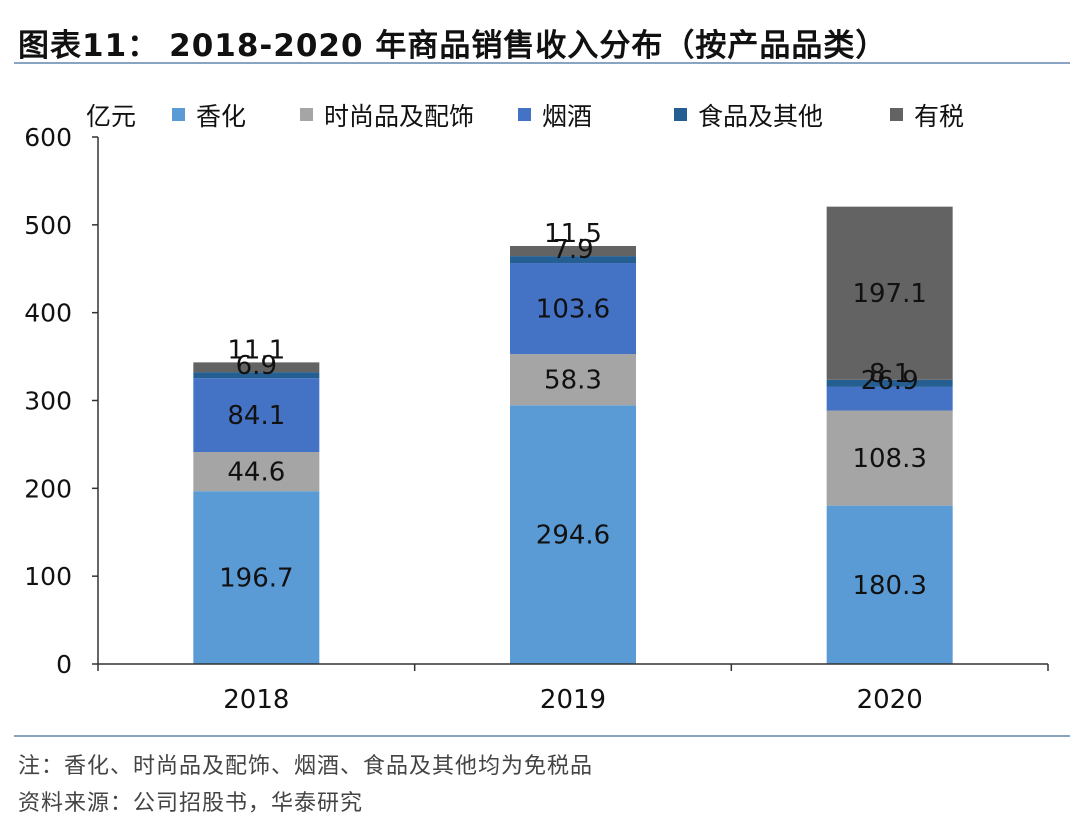  Describe the element at coordinates (542, 736) in the screenshot. I see `footer-divider` at that location.